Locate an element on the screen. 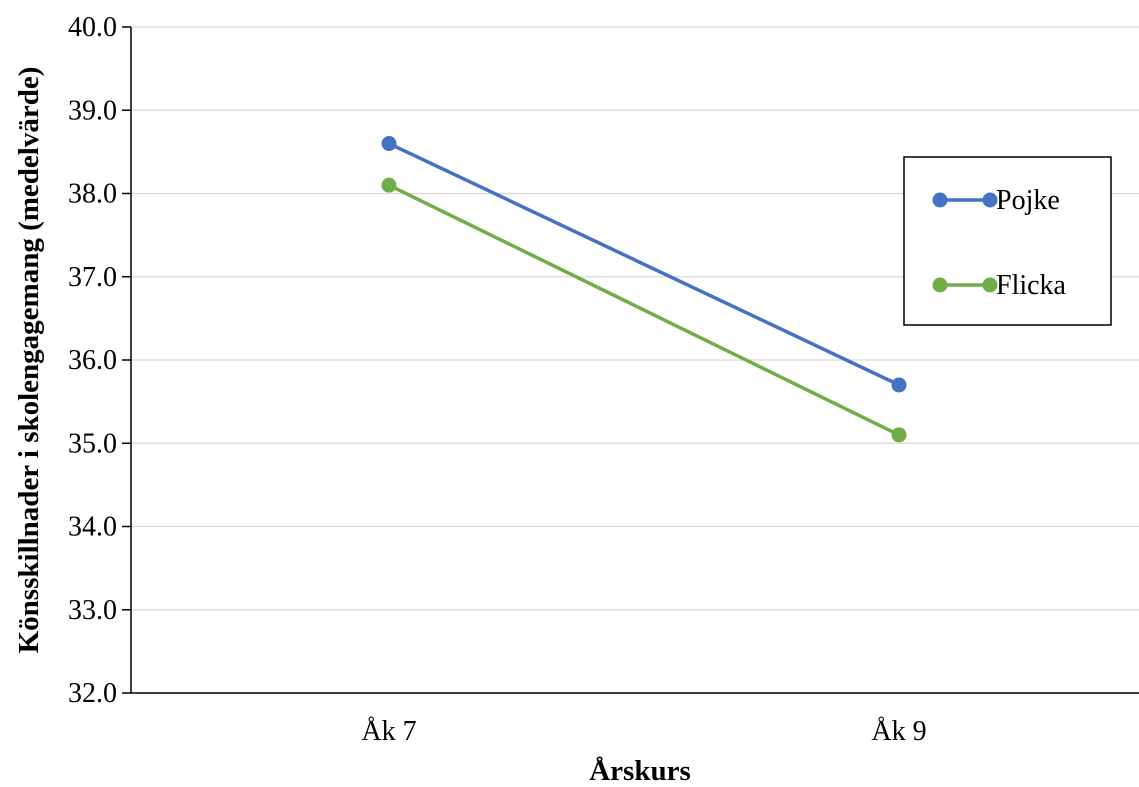 The height and width of the screenshot is (787, 1139). y-axis-ticks: 32.0 33.0 34.0 35.0 36.0 37.0 38.0 39.0 40.0 is located at coordinates (99, 360).